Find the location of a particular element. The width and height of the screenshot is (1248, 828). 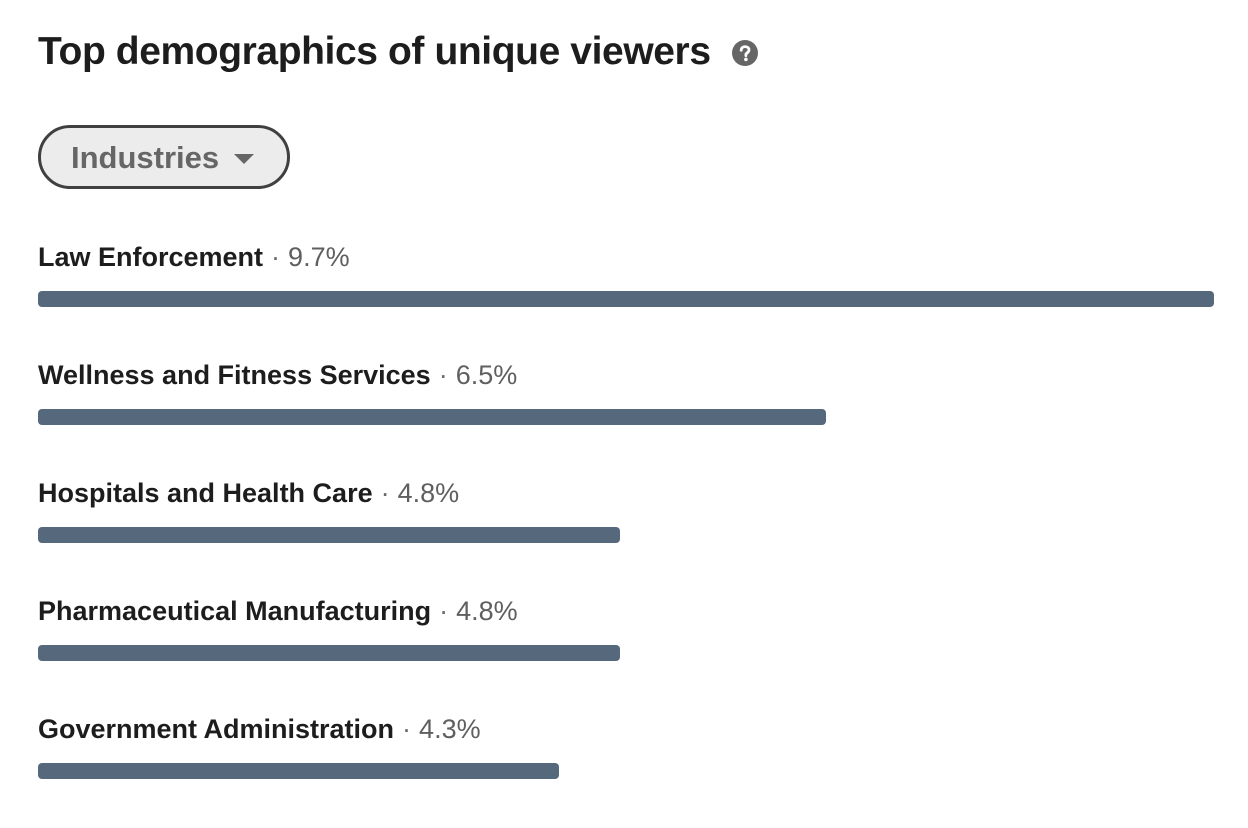

demographic-row: Hospitals and Health Care · 4.8% is located at coordinates (626, 533).